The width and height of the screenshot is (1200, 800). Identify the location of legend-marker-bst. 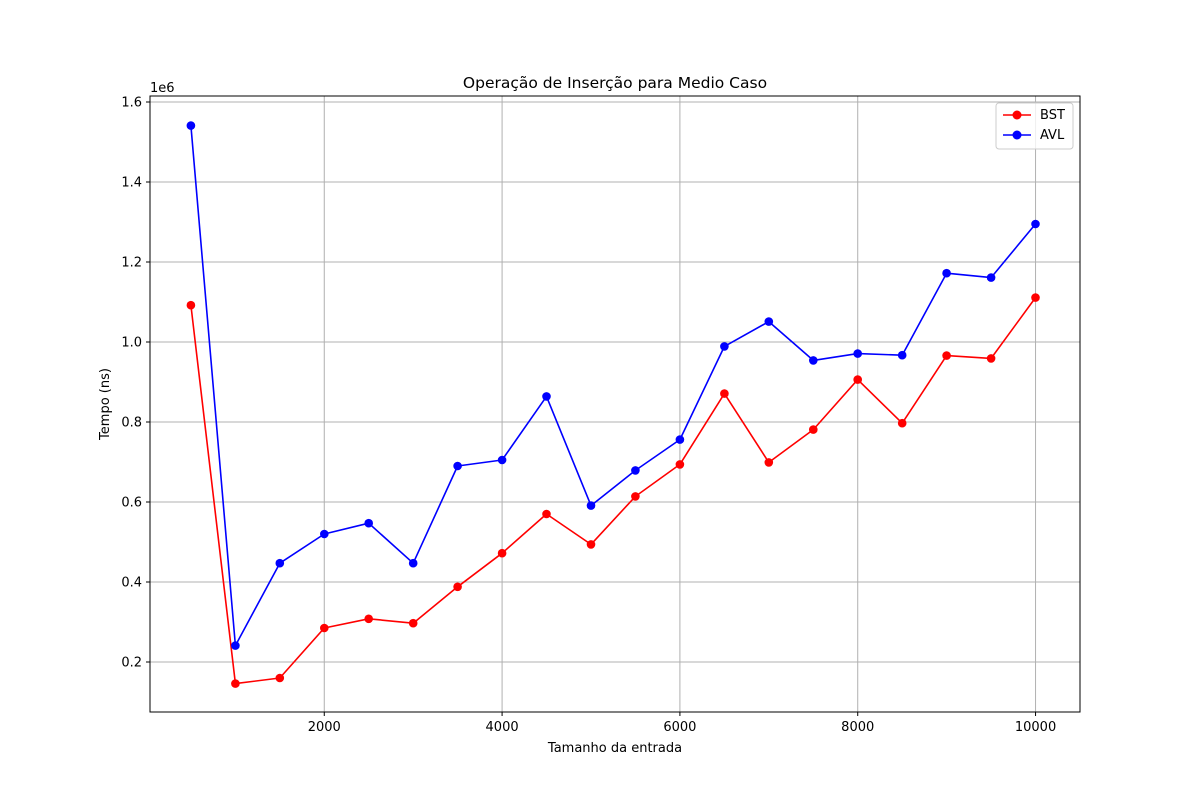
(1017, 115).